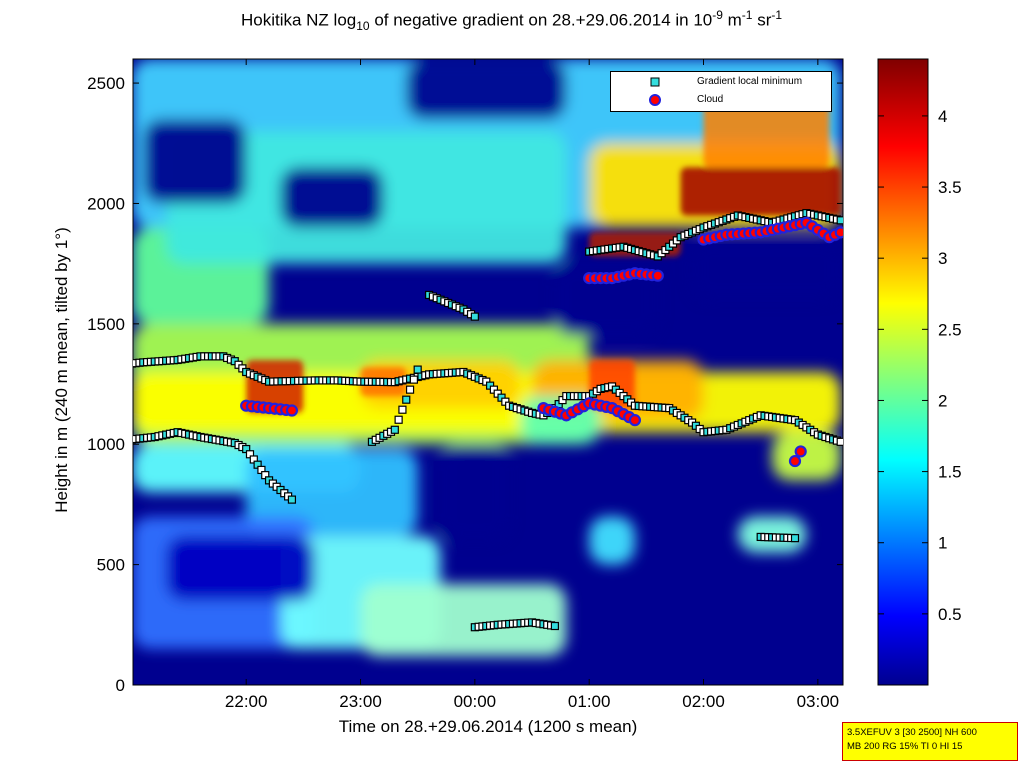 Image resolution: width=1023 pixels, height=767 pixels. I want to click on y-tick-label: 1500, so click(106, 324).